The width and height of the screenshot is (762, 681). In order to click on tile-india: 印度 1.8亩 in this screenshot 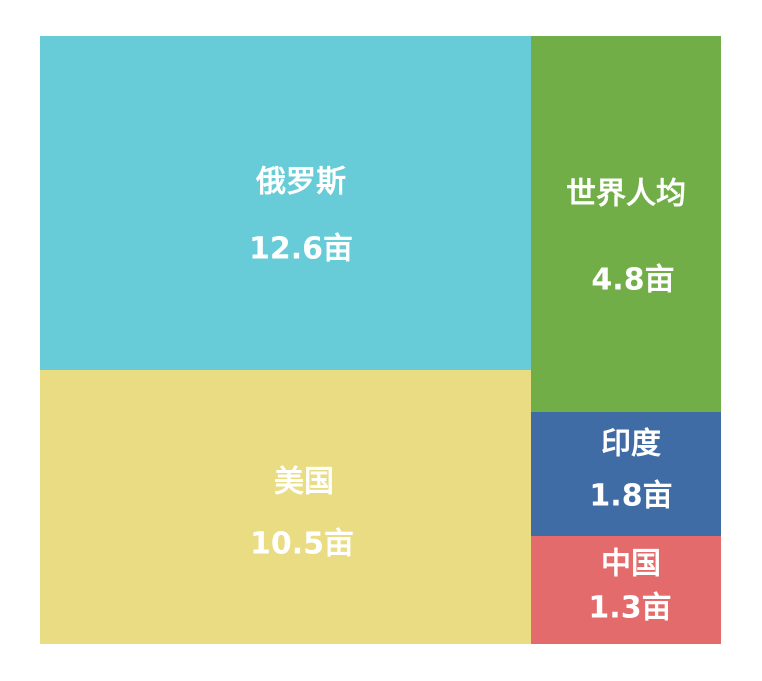, I will do `click(626, 474)`.